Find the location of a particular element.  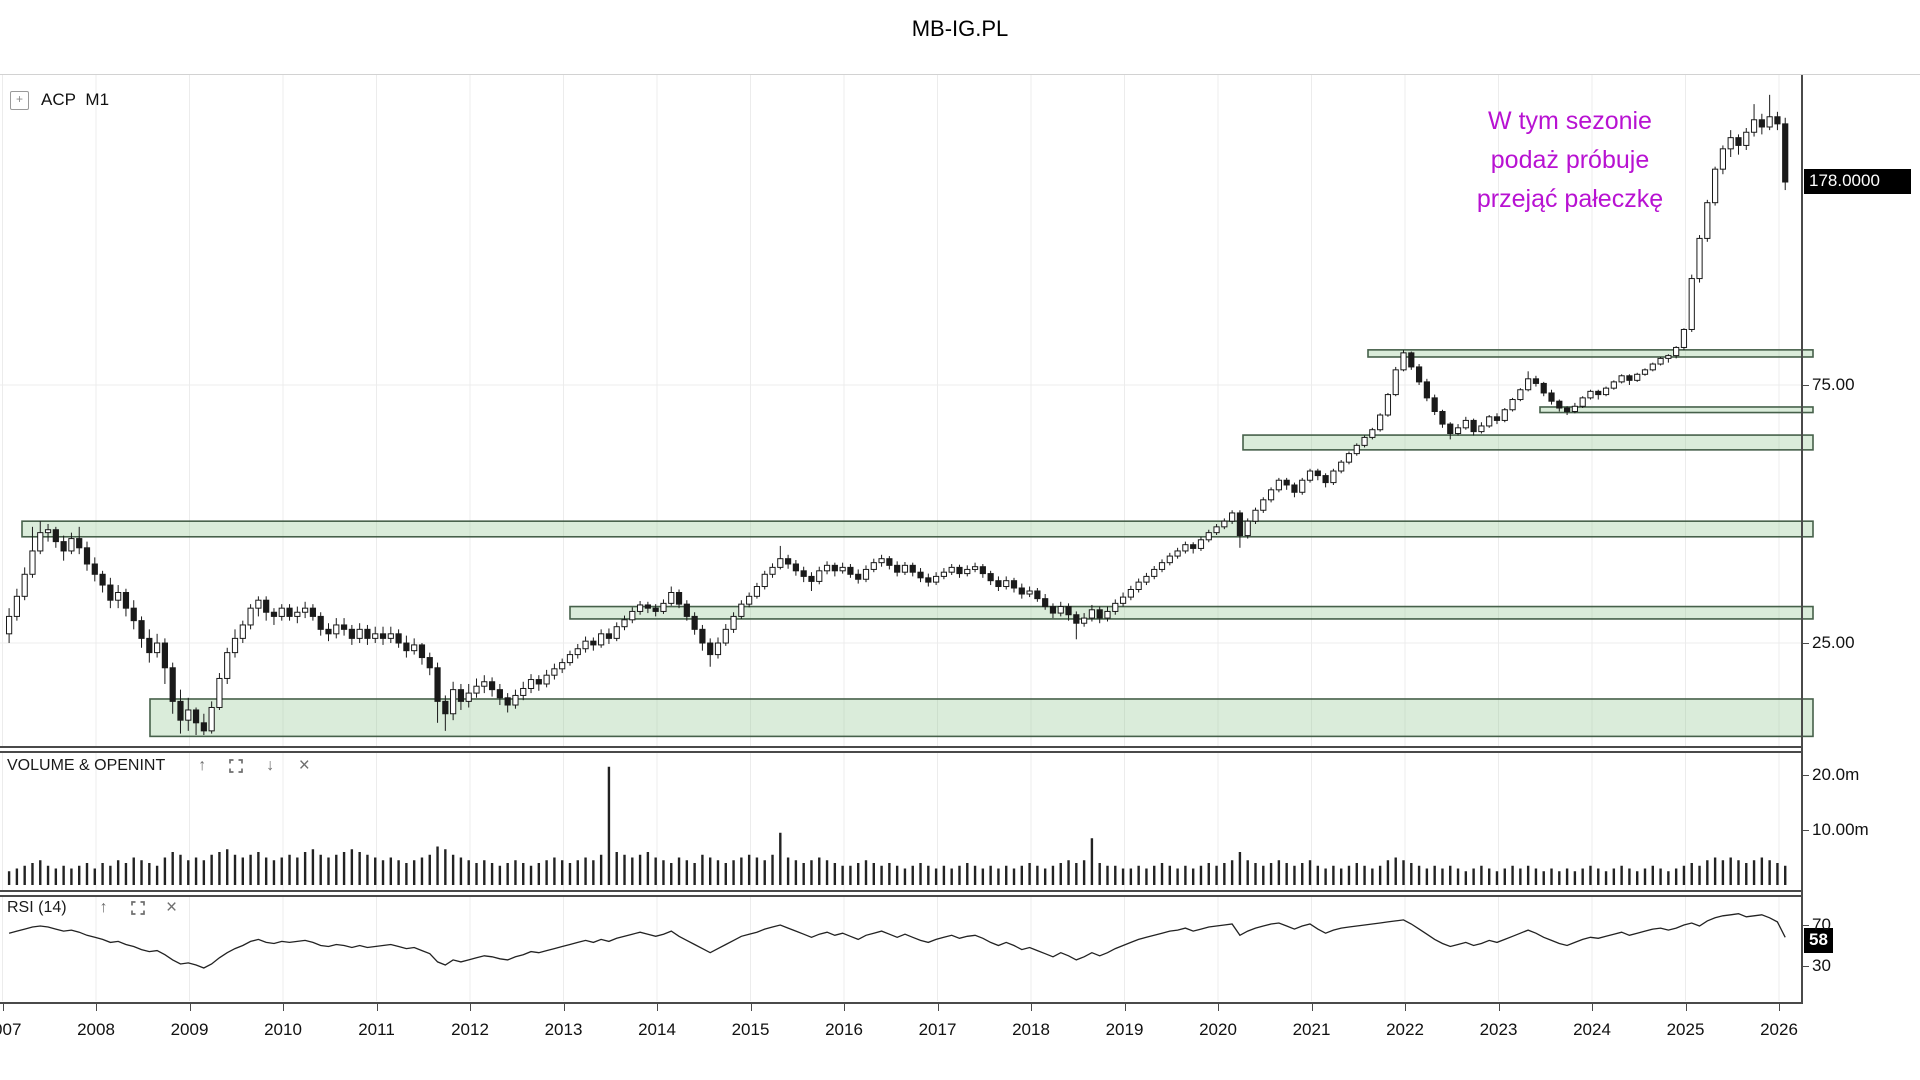

move-pane-down-icon: ↓ is located at coordinates (270, 765).